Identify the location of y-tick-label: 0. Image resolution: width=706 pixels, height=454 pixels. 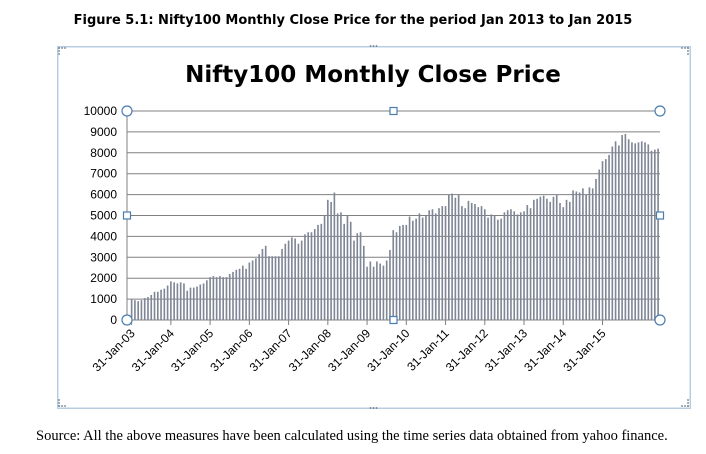
(113, 320).